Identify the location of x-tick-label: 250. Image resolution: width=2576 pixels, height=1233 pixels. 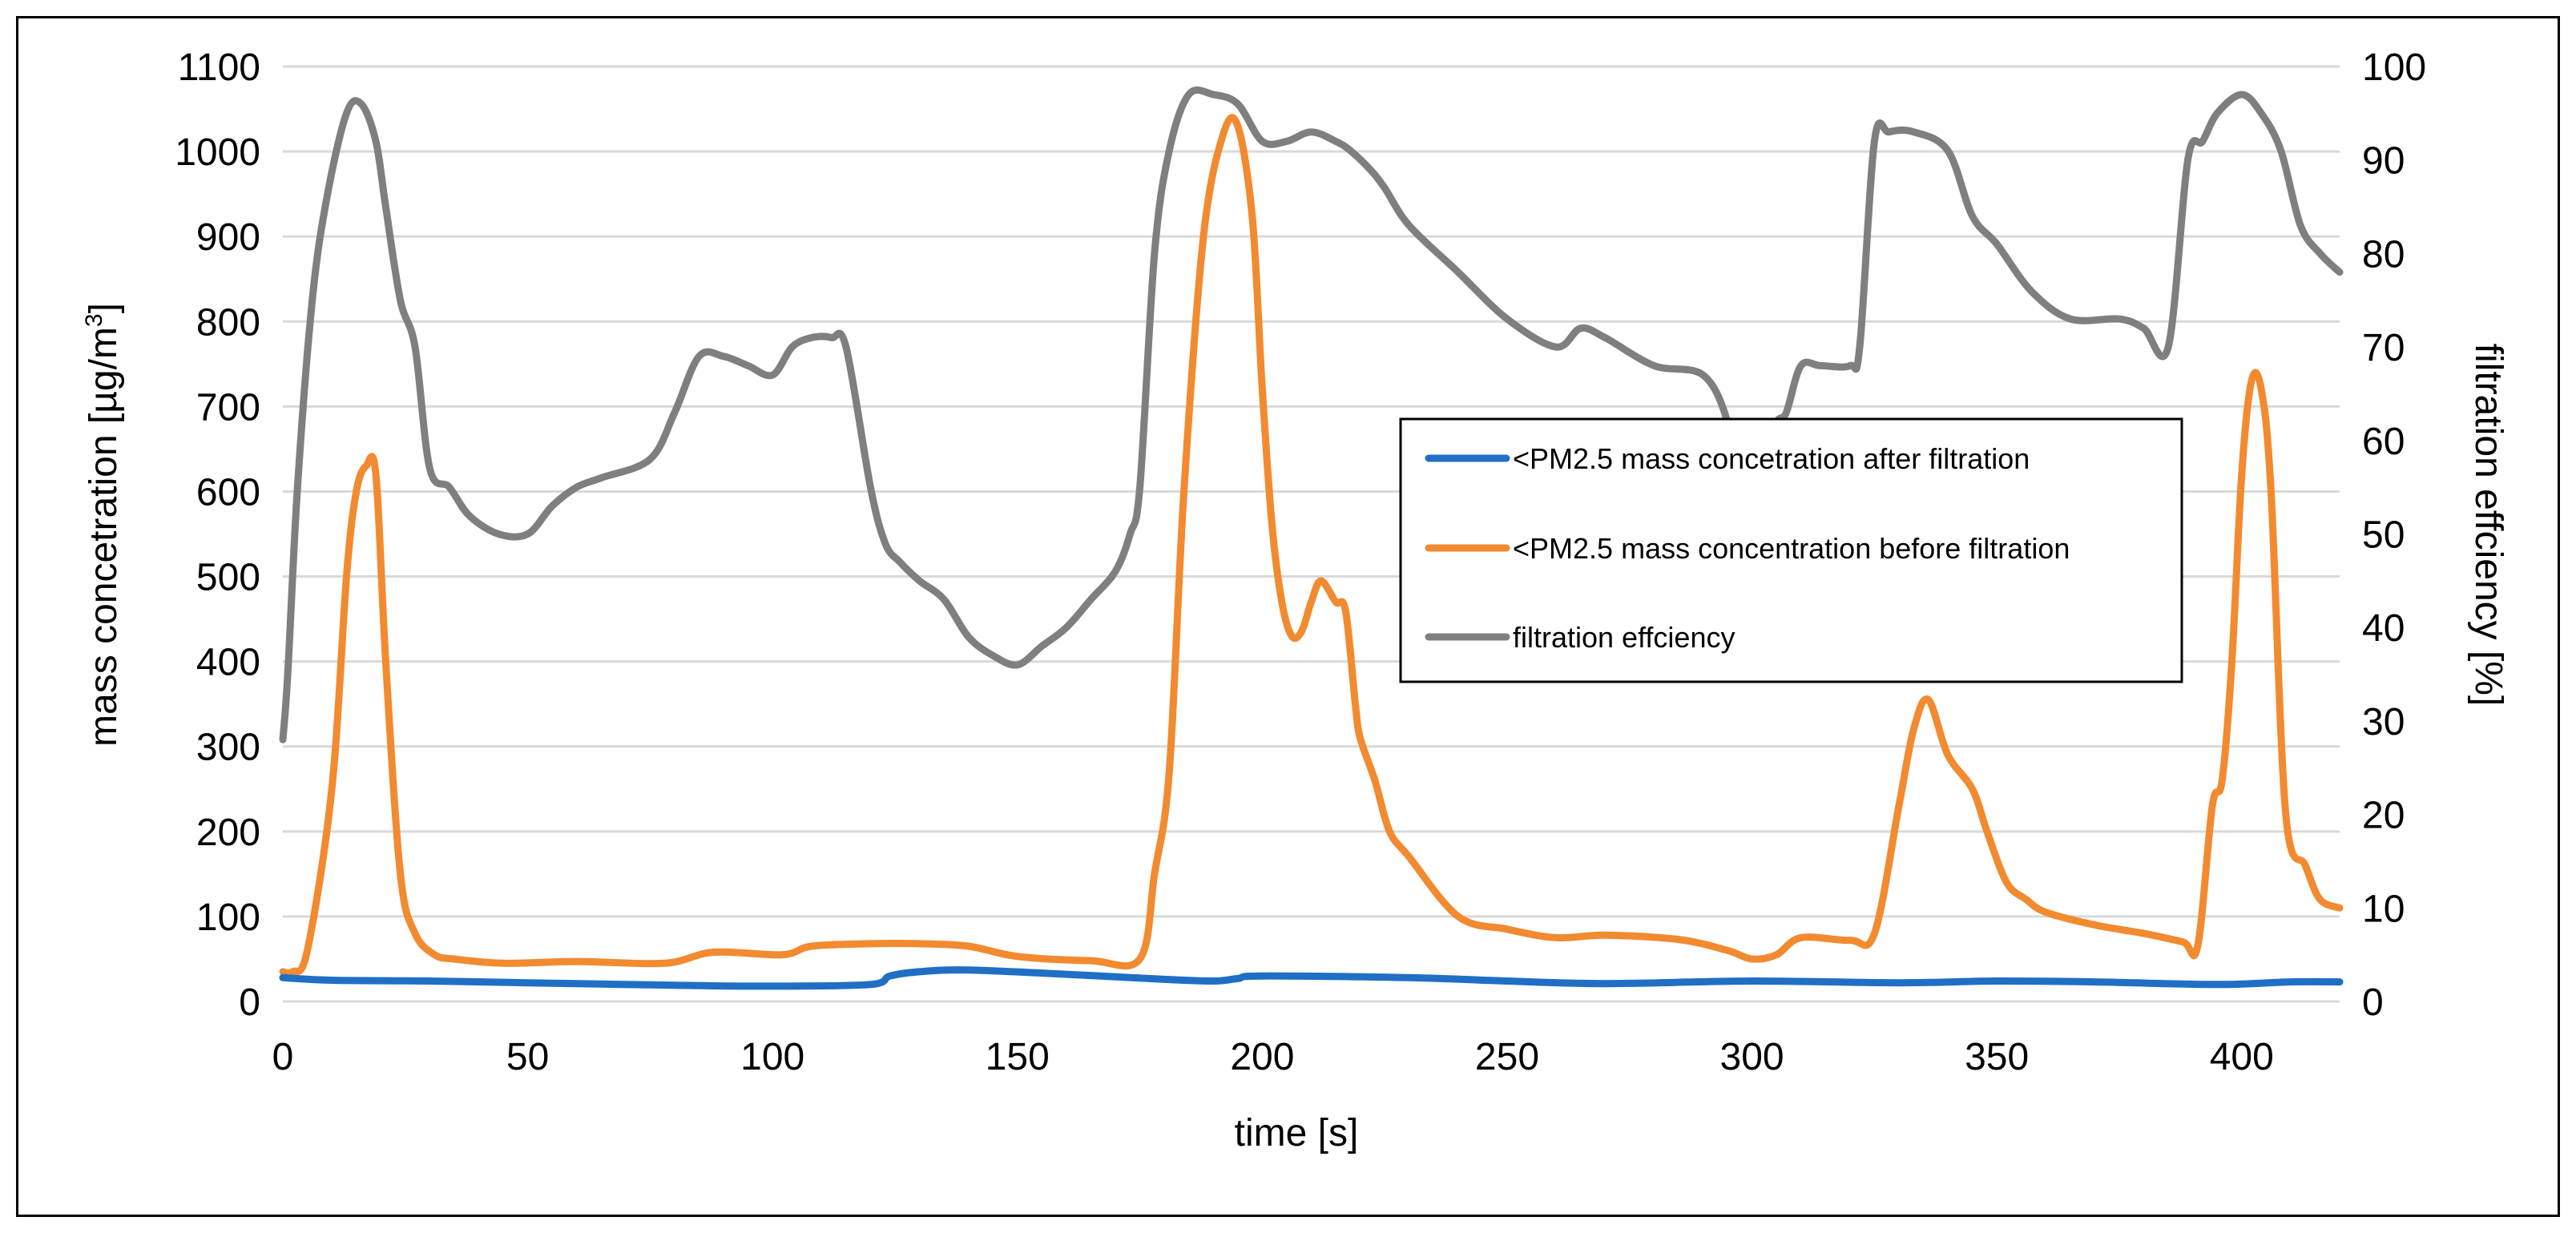
(1507, 1057).